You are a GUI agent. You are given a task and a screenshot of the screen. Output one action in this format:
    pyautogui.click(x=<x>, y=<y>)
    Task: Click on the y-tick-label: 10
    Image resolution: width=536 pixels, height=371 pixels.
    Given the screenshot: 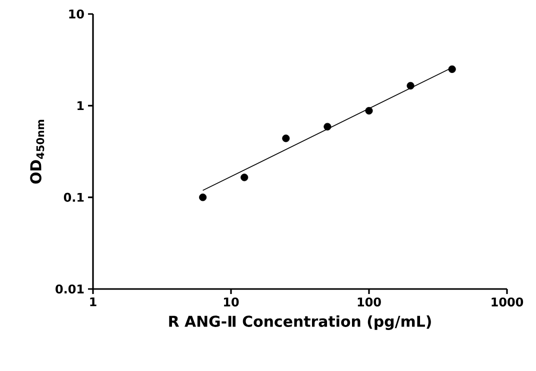 What is the action you would take?
    pyautogui.click(x=76, y=14)
    